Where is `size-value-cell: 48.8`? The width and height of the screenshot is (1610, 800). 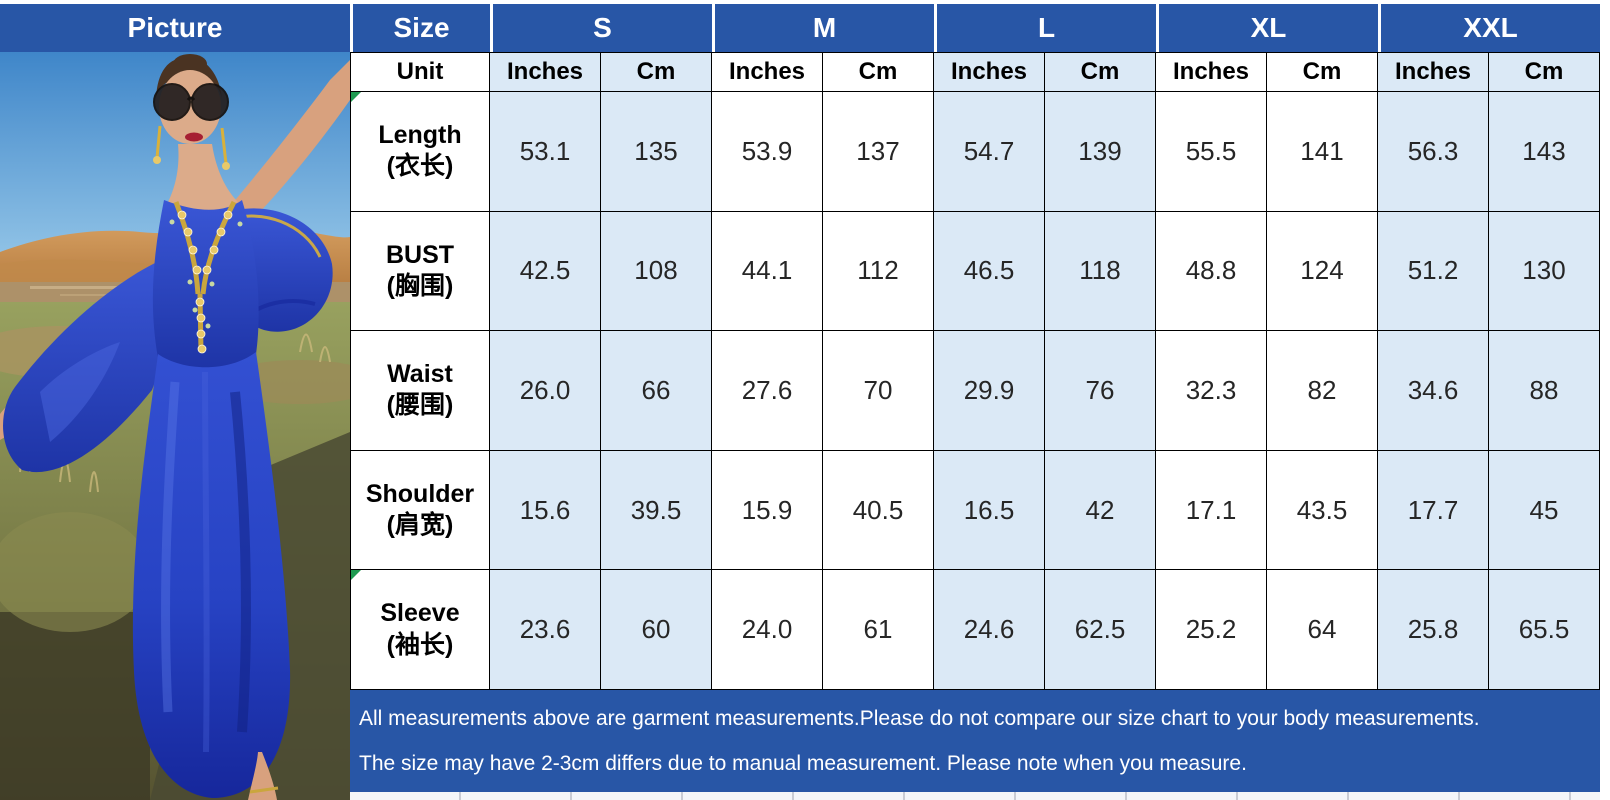
size-value-cell: 48.8 is located at coordinates (1211, 271).